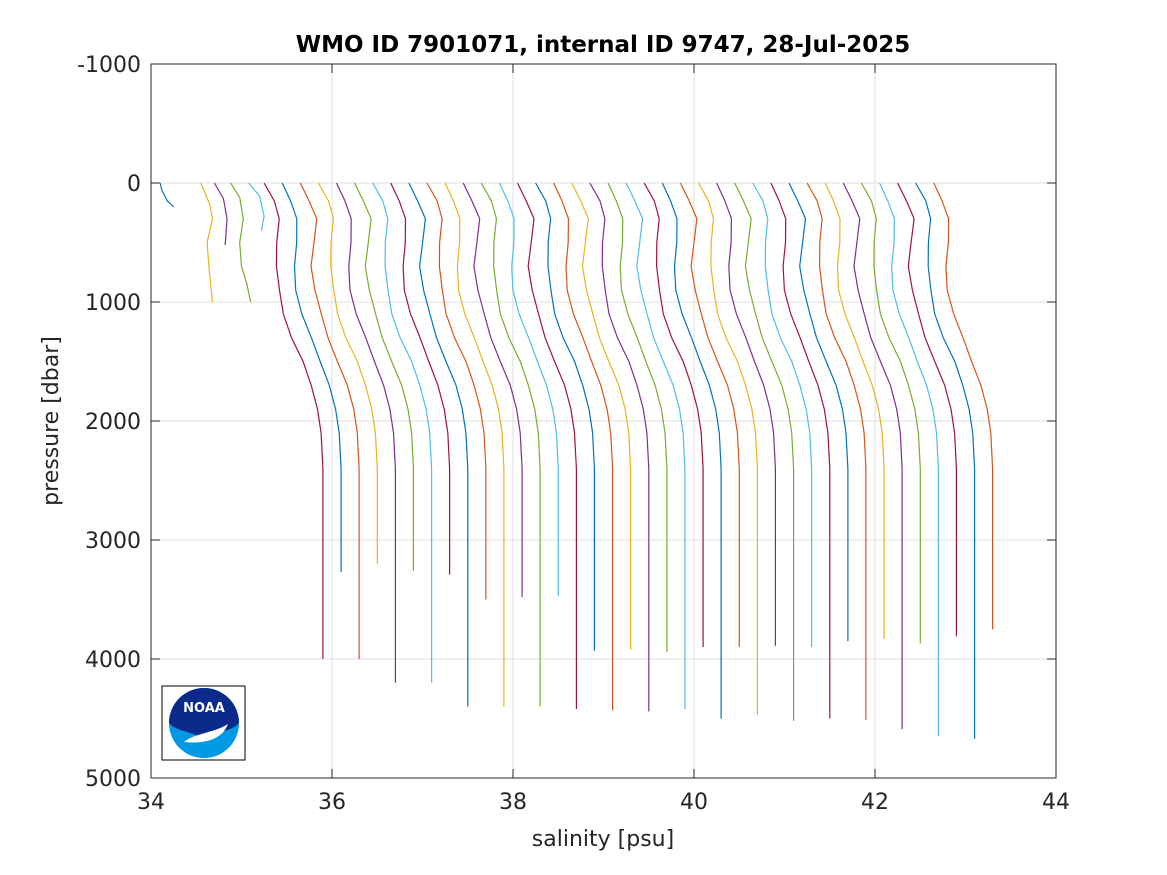 The width and height of the screenshot is (1167, 875). Describe the element at coordinates (113, 660) in the screenshot. I see `y-tick-label: 4000` at that location.